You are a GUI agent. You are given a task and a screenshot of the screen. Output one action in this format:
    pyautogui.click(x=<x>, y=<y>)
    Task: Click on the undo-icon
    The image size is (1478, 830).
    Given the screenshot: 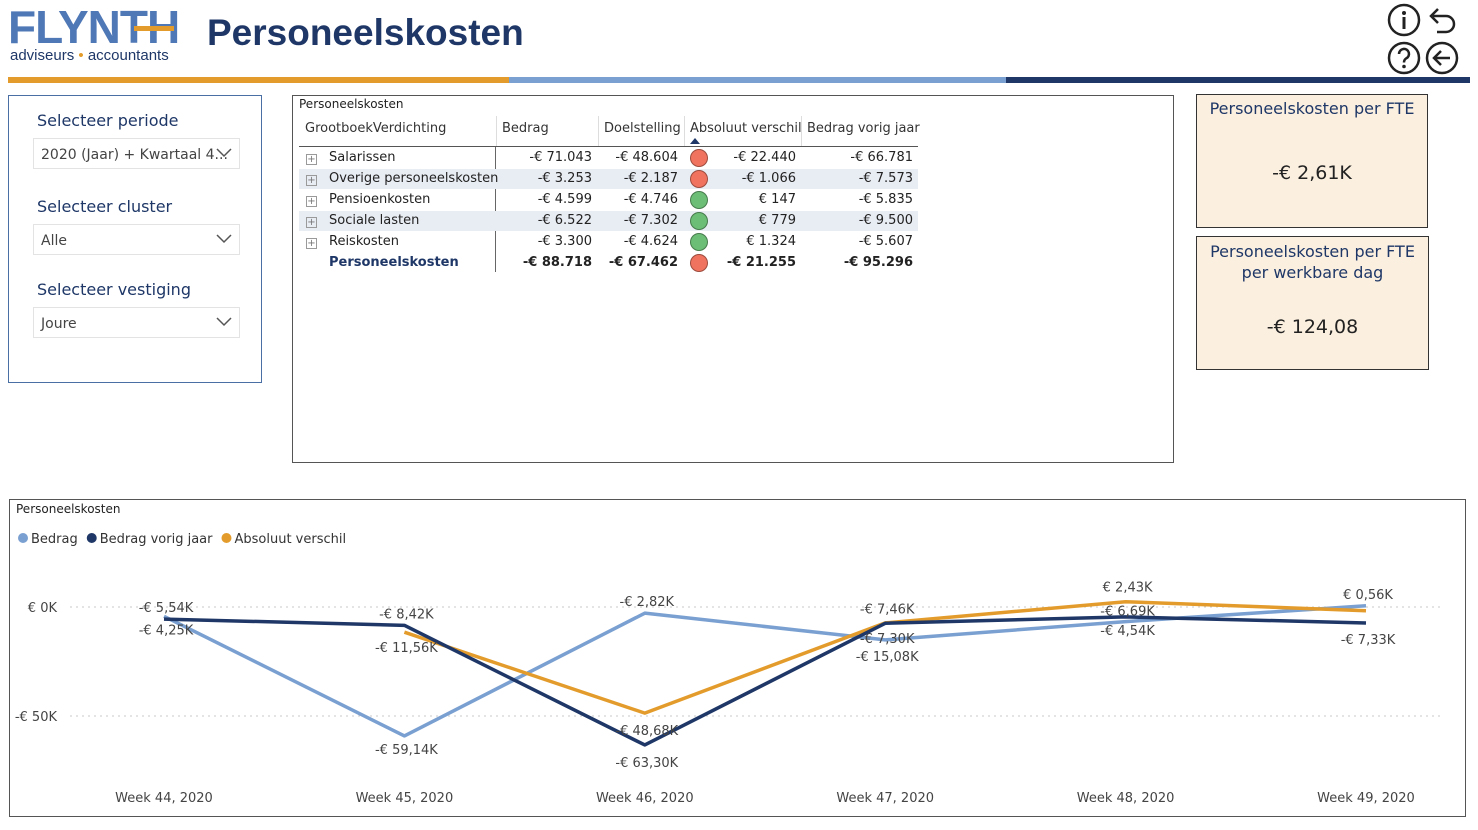 What is the action you would take?
    pyautogui.click(x=1442, y=20)
    